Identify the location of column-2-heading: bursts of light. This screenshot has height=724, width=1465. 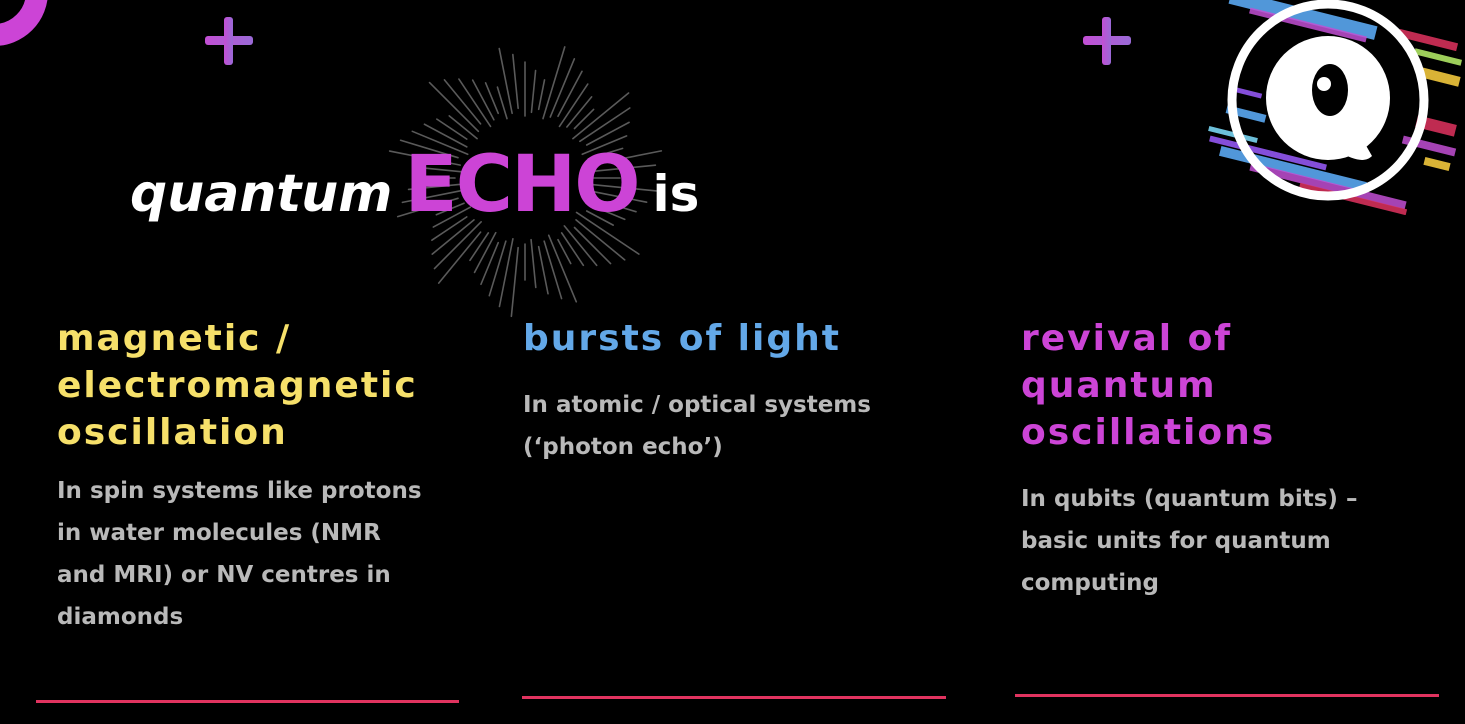
(733, 338).